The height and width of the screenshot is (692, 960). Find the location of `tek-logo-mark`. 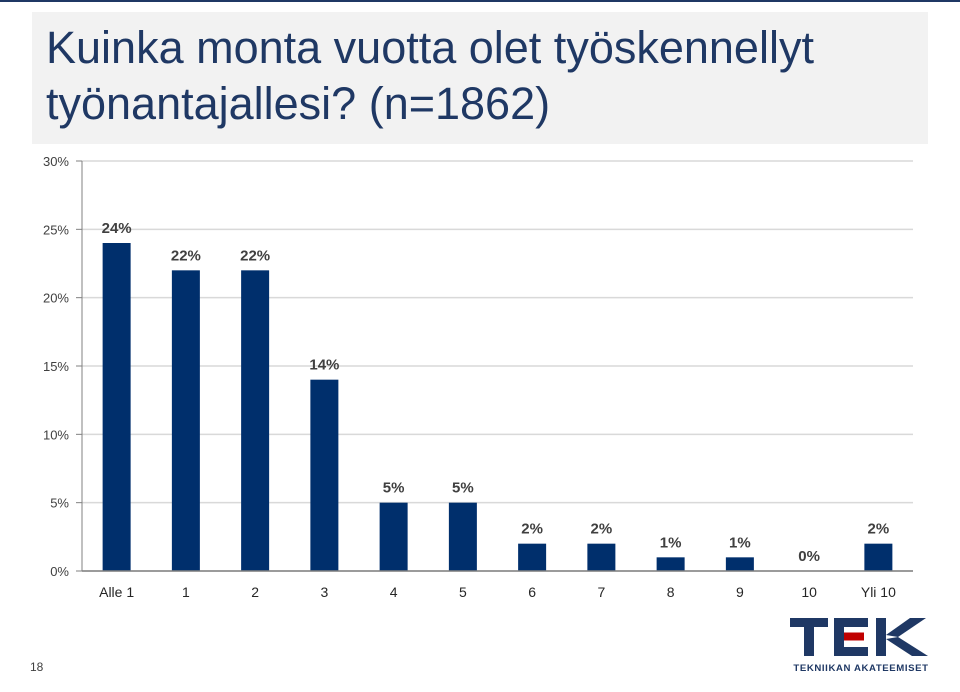

tek-logo-mark is located at coordinates (859, 637).